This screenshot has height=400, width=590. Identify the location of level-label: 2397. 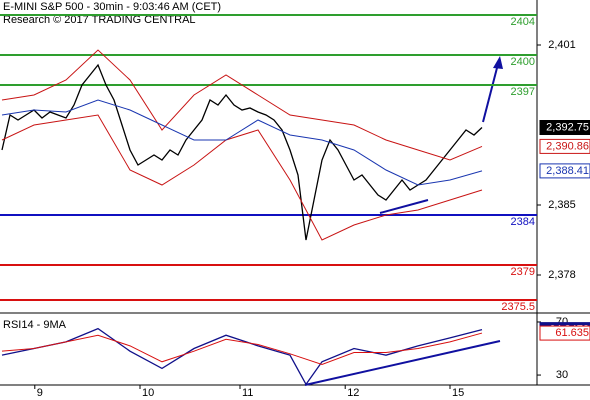
(523, 92).